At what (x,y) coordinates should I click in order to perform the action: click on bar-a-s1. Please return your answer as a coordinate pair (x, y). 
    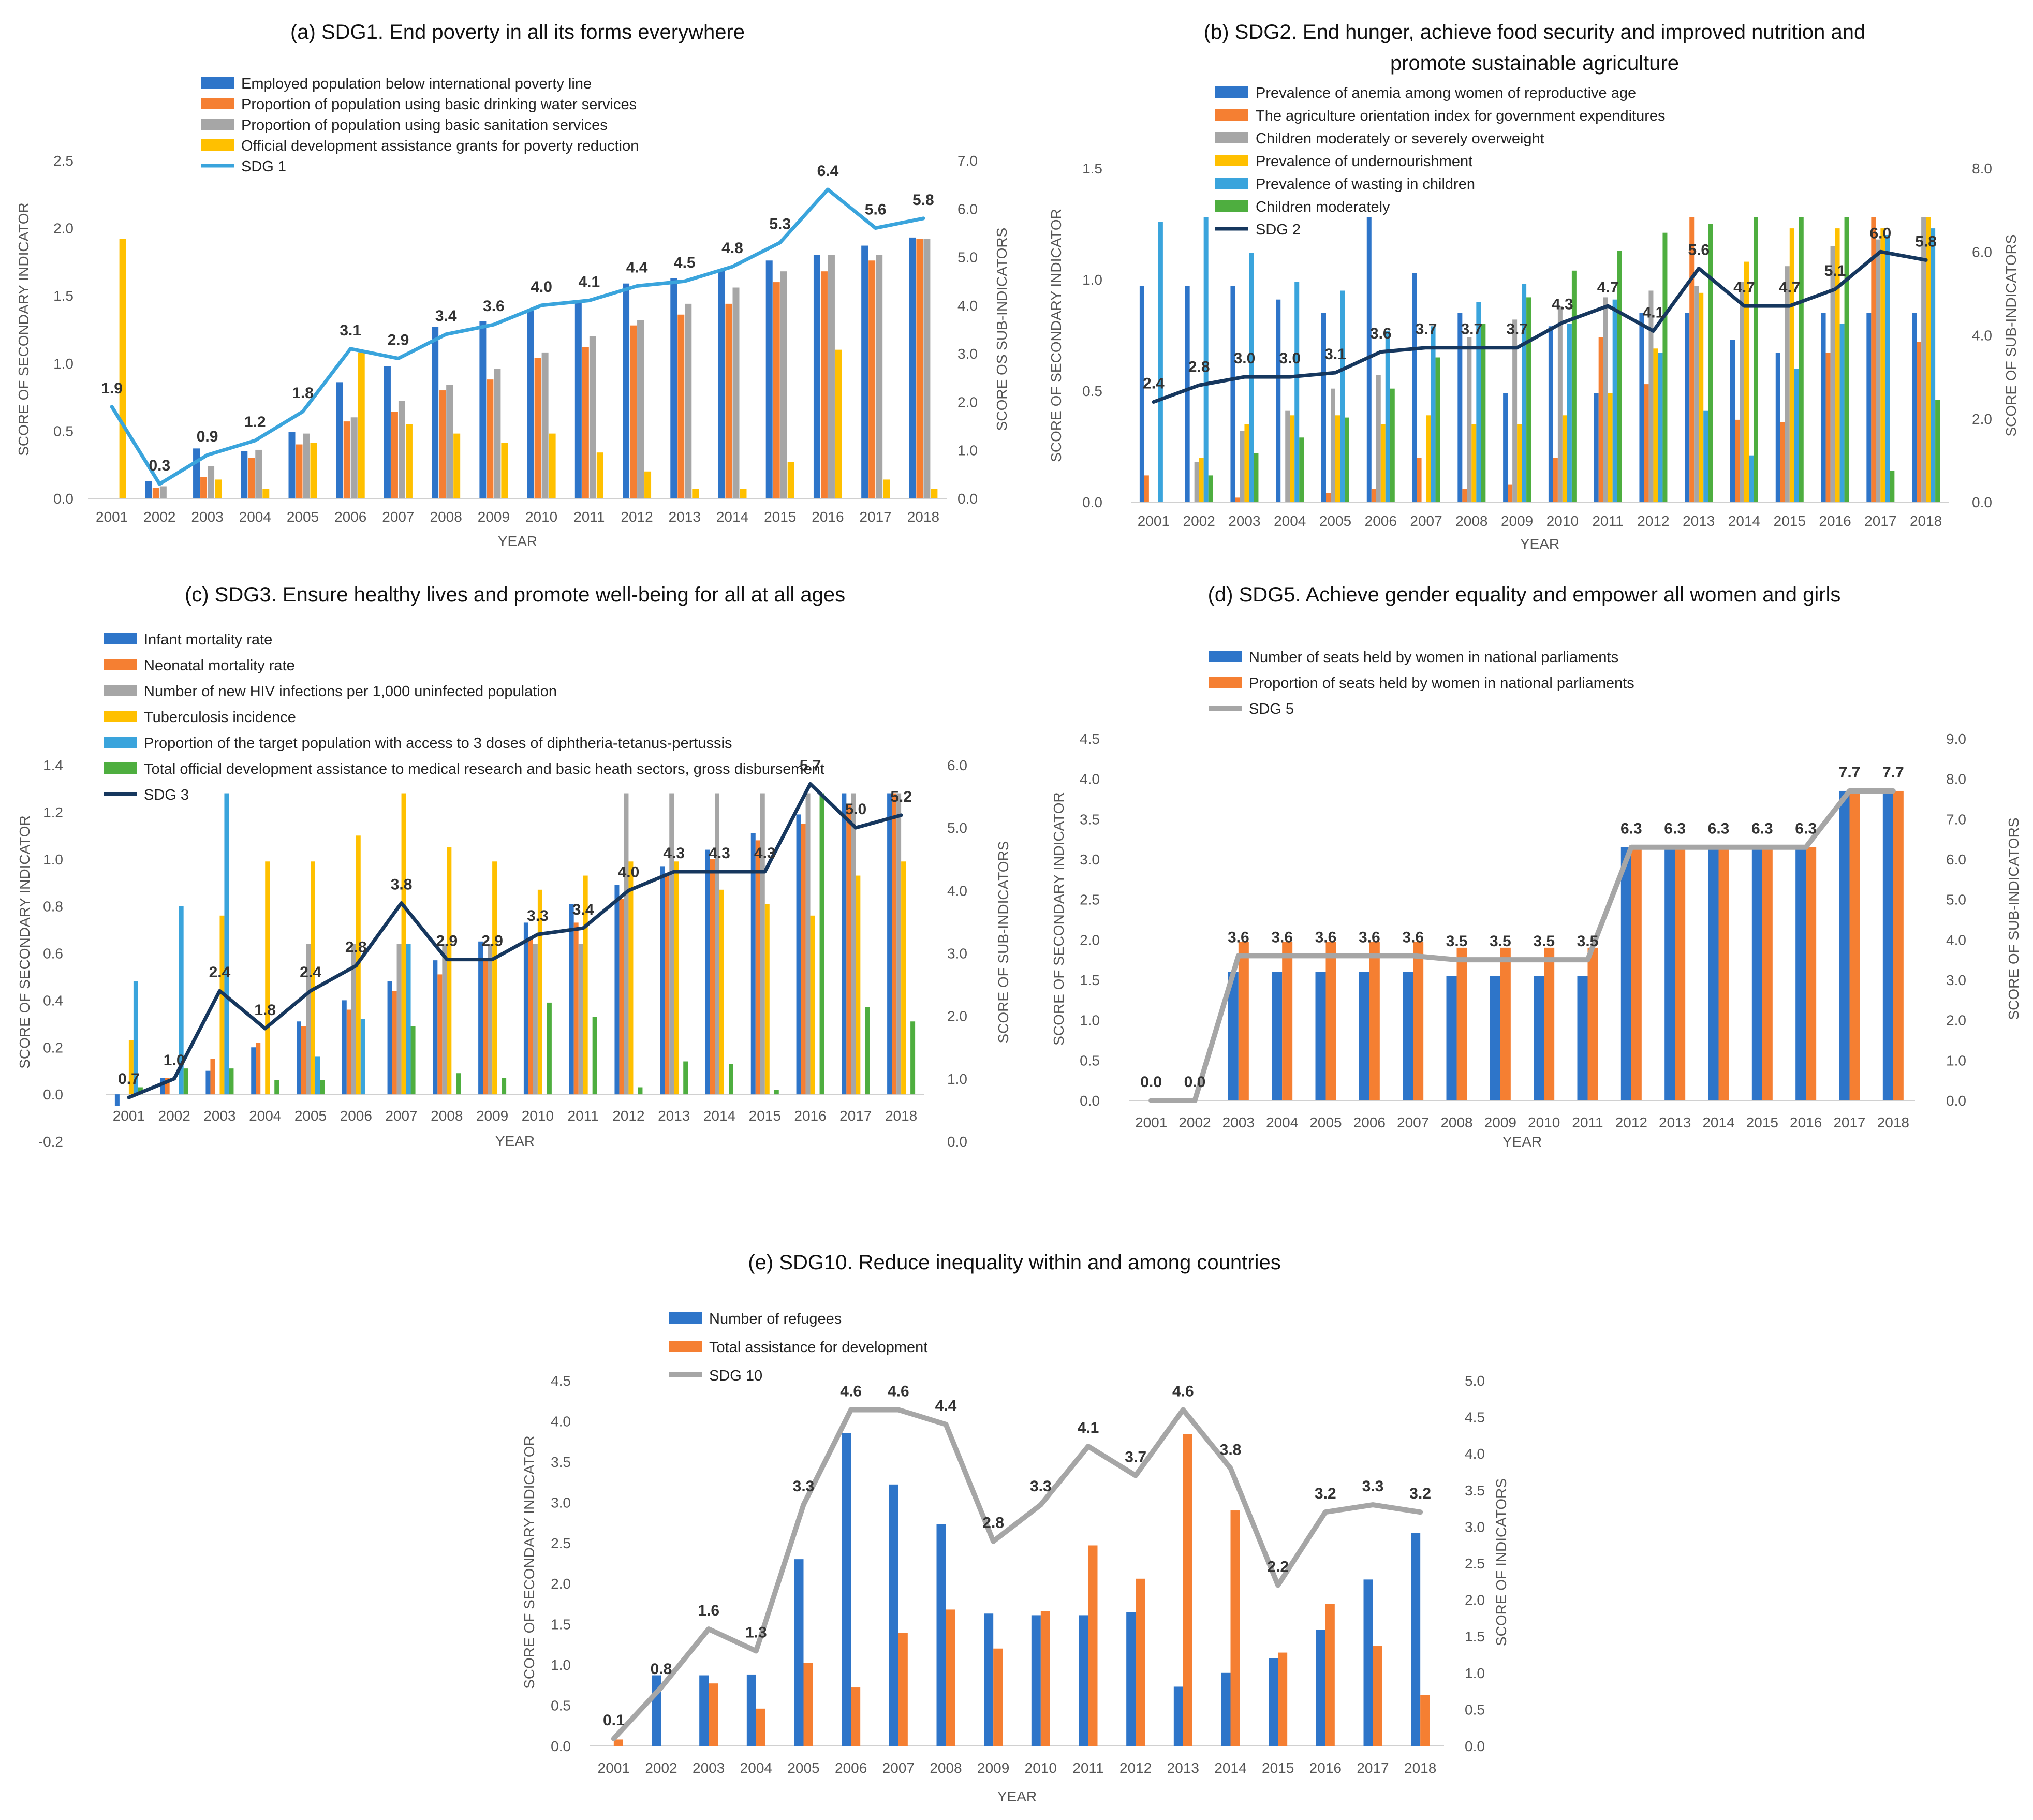
    Looking at the image, I should click on (681, 406).